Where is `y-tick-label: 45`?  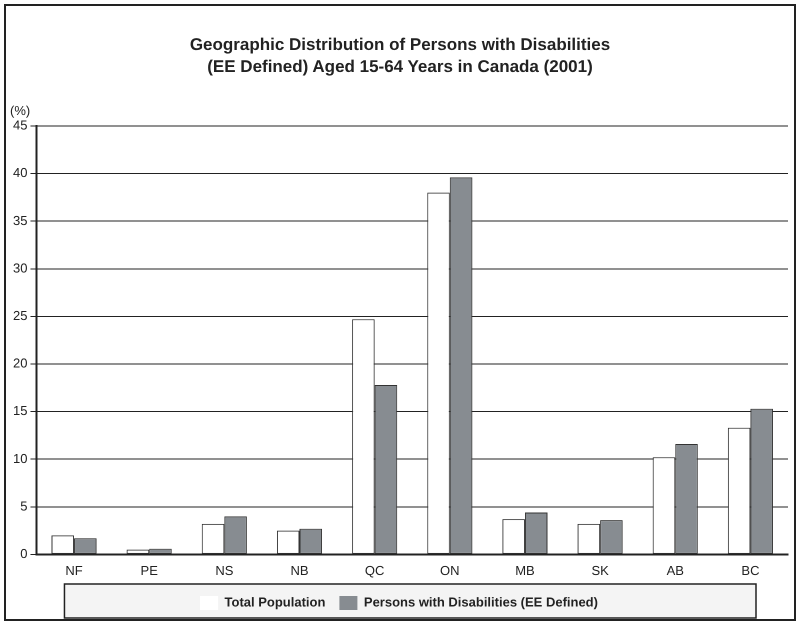
y-tick-label: 45 is located at coordinates (20, 125).